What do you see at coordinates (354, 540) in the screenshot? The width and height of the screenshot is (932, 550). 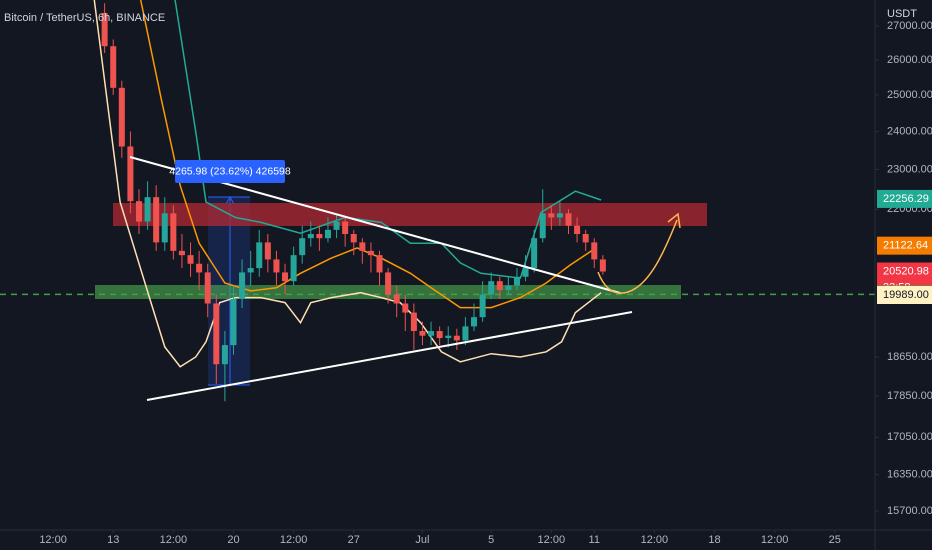 I see `x-tick-label: 27` at bounding box center [354, 540].